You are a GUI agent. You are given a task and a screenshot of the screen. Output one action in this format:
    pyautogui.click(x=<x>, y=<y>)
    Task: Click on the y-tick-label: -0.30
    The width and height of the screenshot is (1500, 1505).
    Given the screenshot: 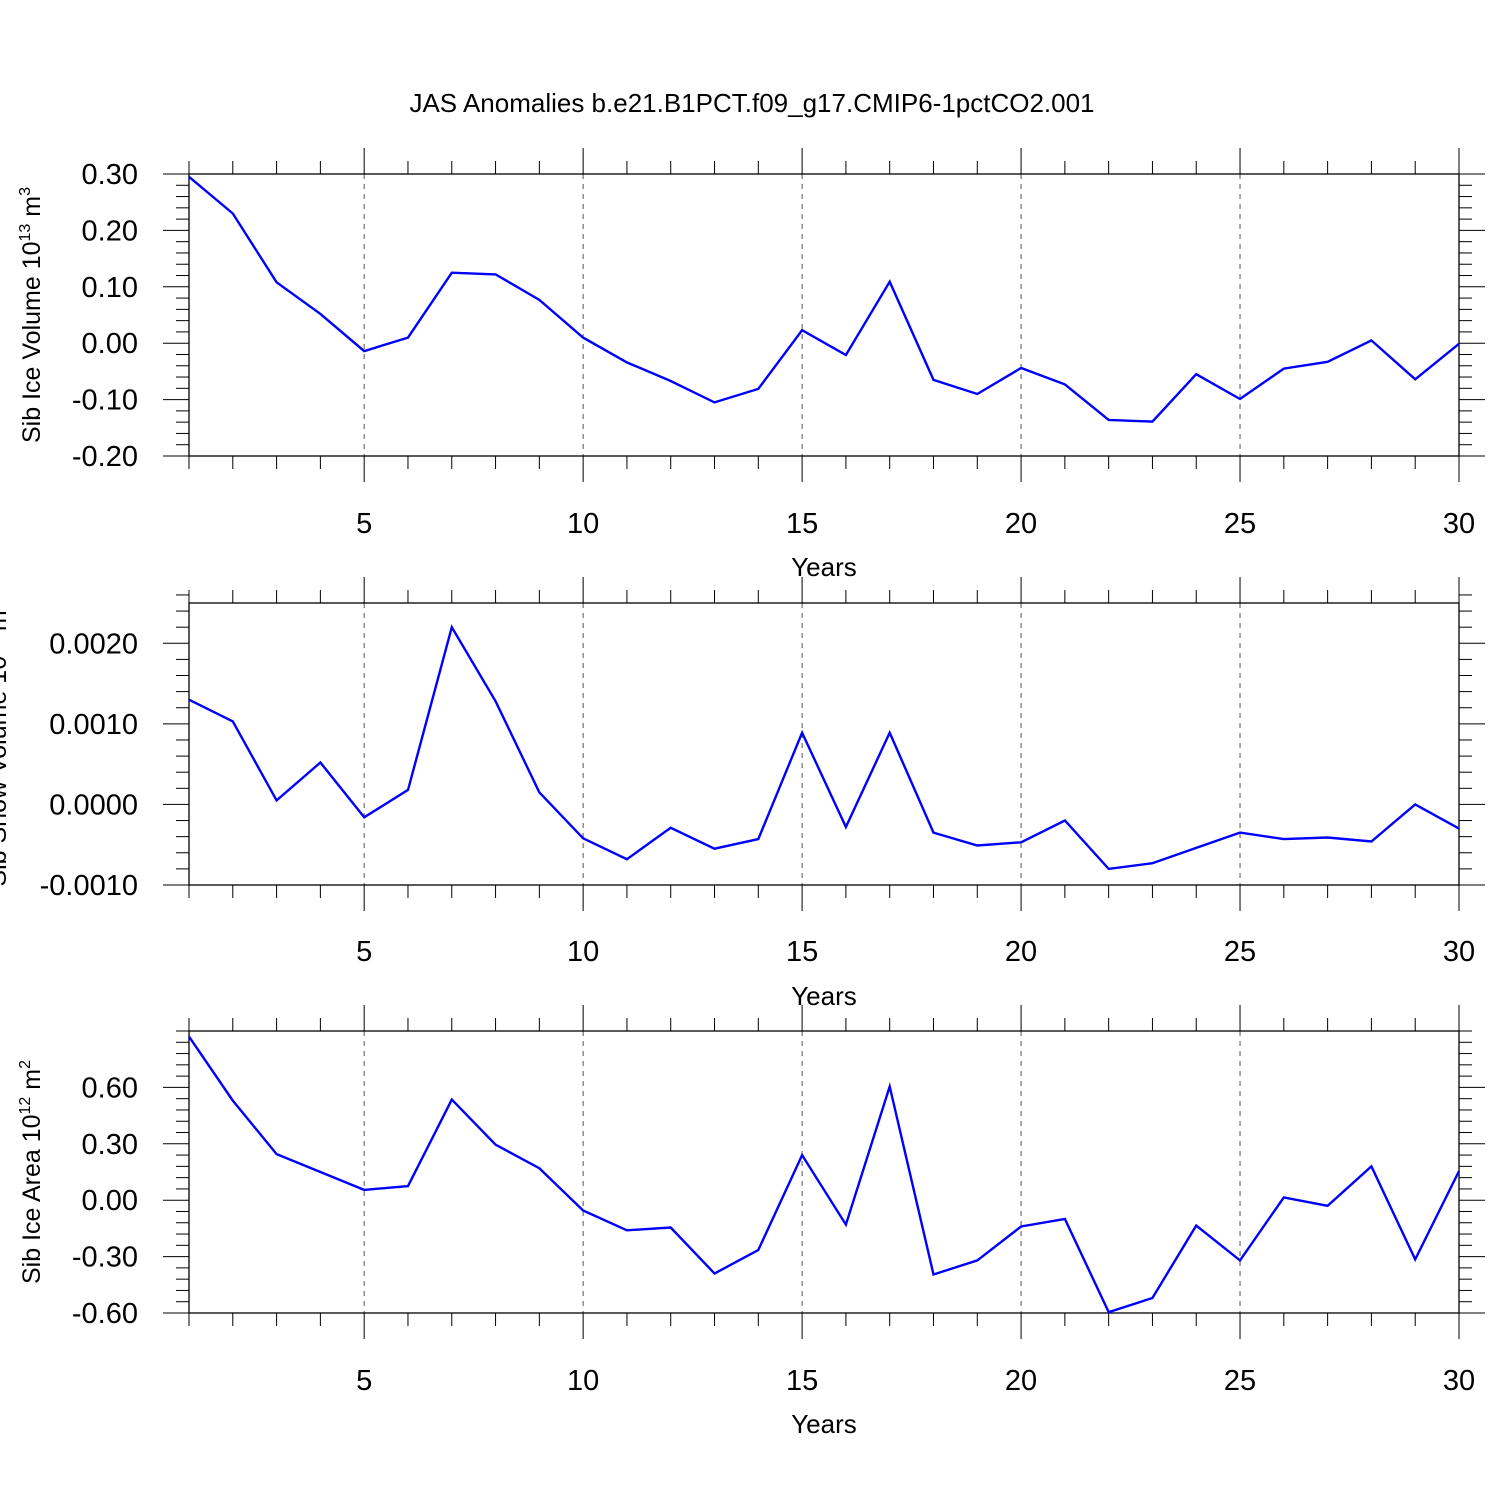 What is the action you would take?
    pyautogui.click(x=105, y=1258)
    